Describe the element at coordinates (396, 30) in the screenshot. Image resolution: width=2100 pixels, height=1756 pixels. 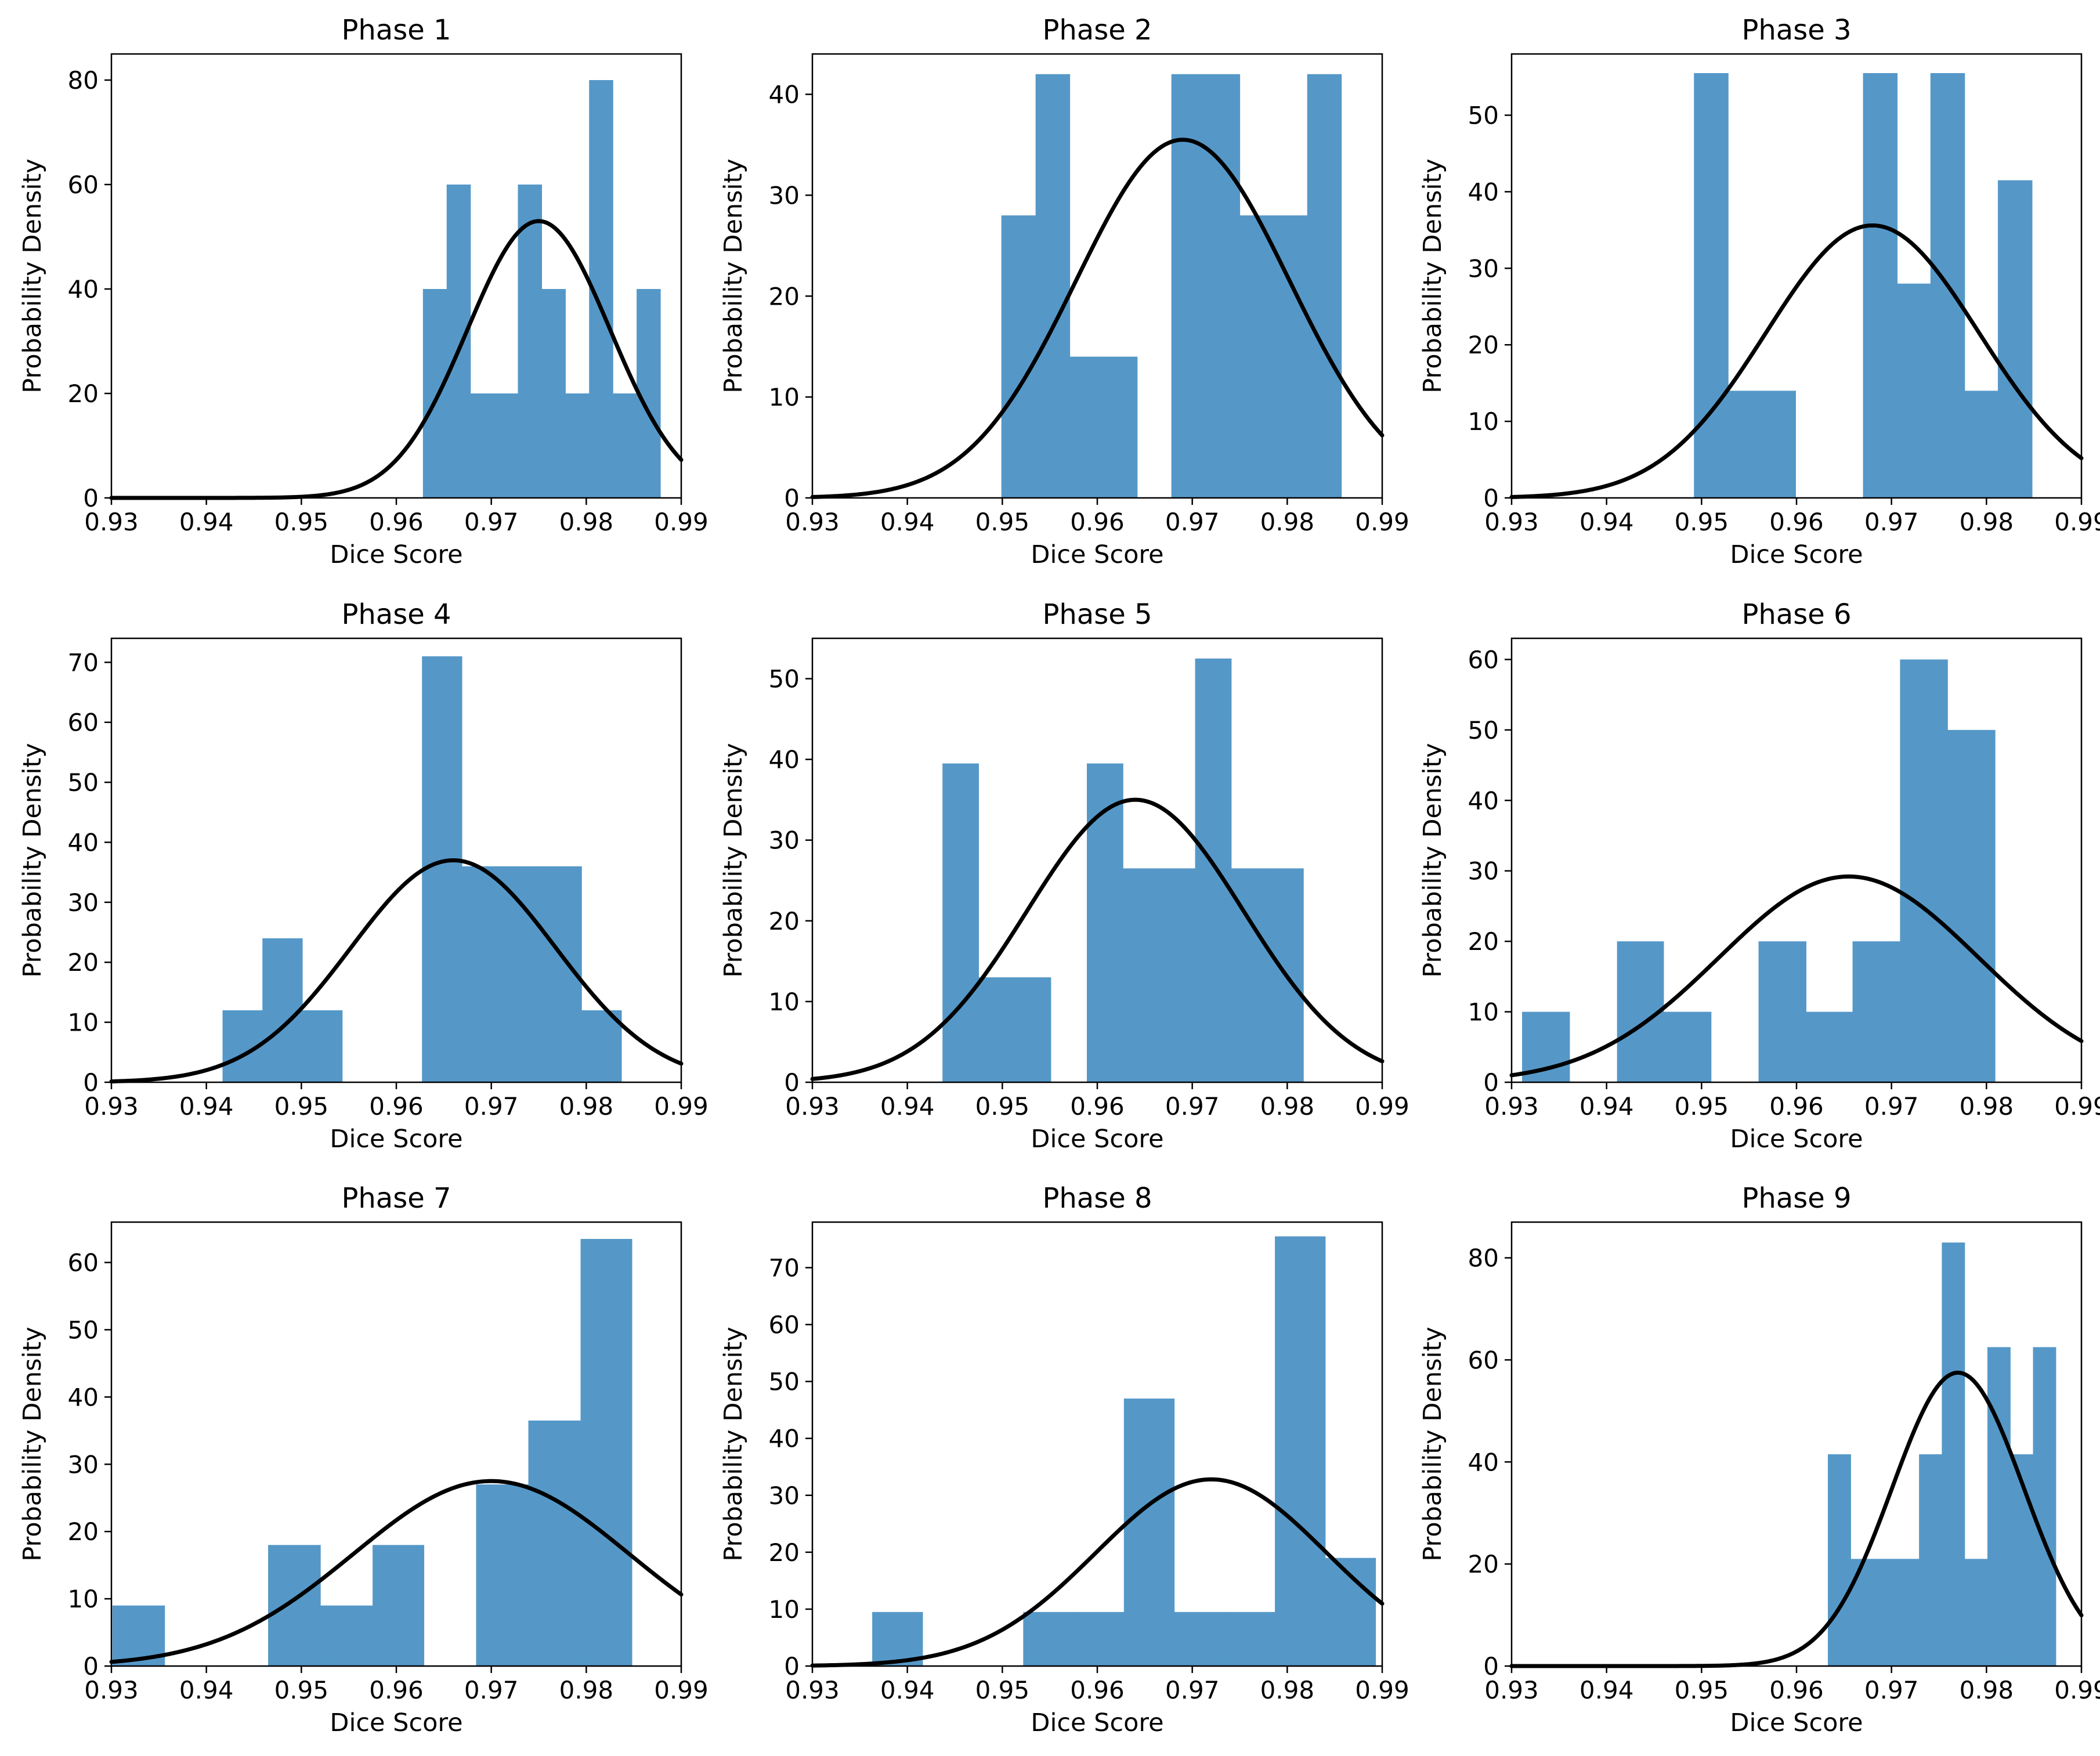
I see `subplot-title: Phase 1` at that location.